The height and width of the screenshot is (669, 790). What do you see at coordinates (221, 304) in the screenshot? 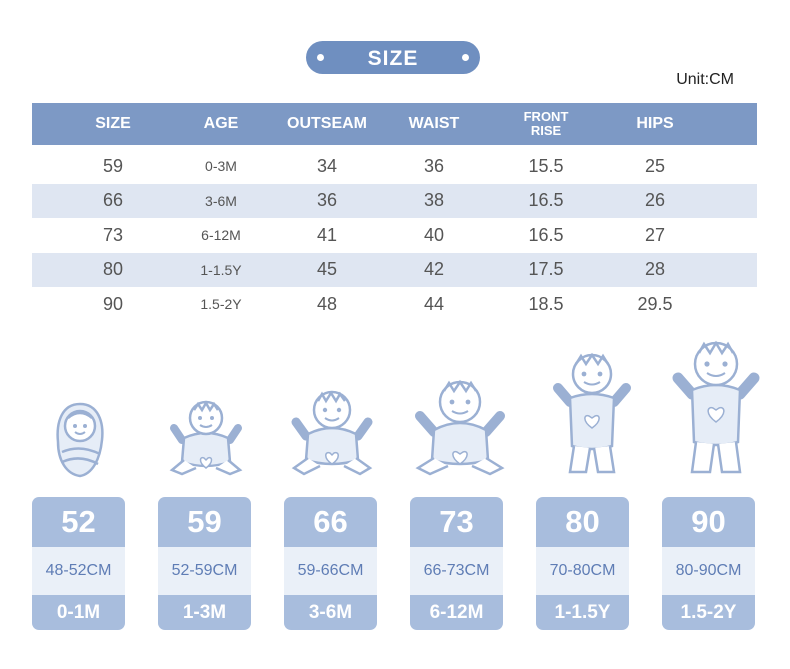
I see `table-cell: 1.5-2Y` at bounding box center [221, 304].